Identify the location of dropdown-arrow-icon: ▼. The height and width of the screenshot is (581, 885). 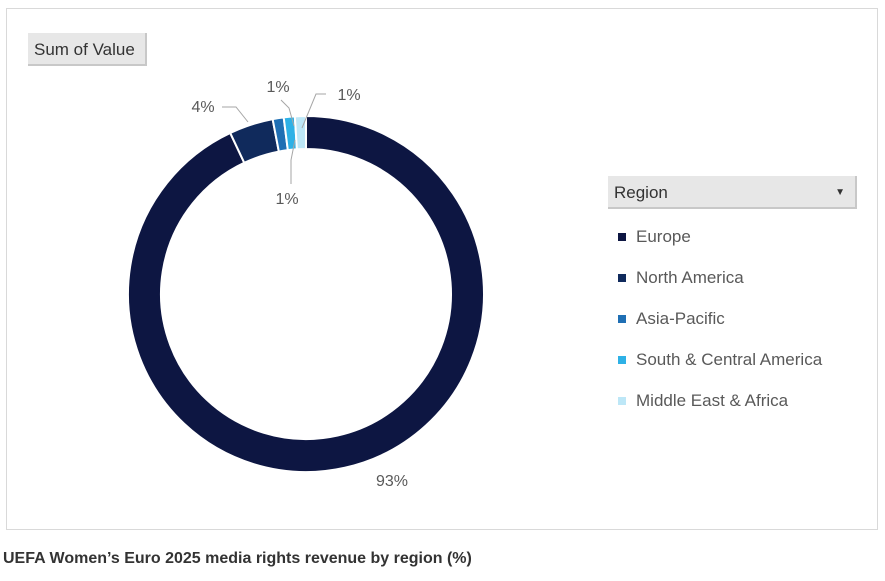
(840, 192).